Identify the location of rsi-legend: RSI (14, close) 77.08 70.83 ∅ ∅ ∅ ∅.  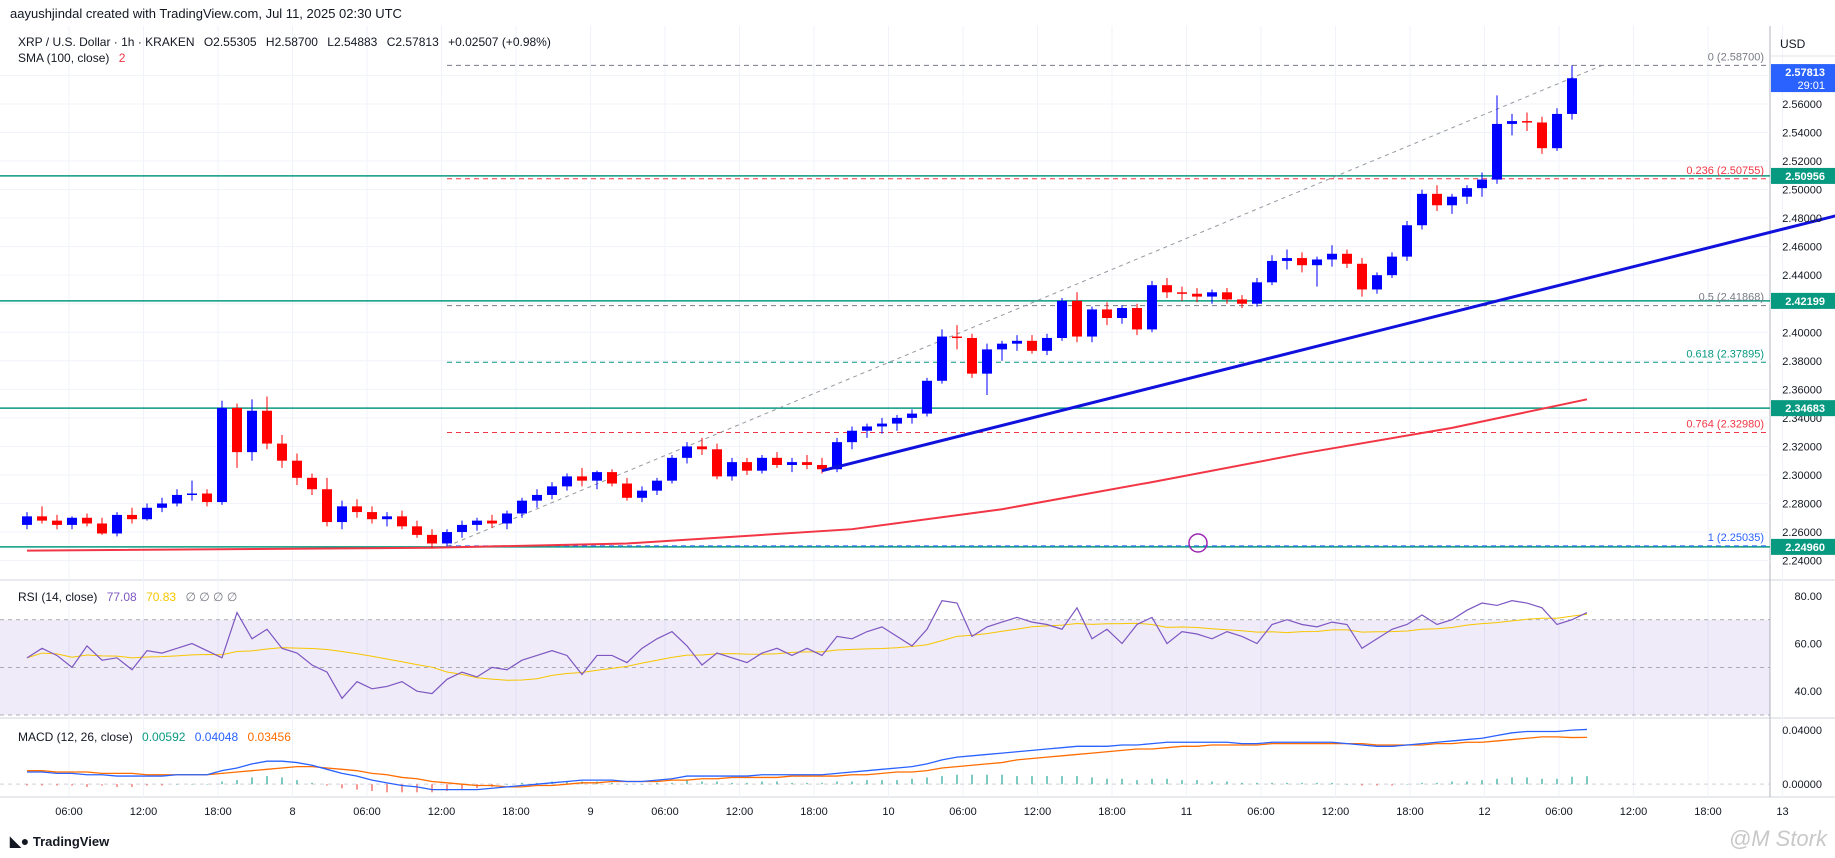
(127, 597).